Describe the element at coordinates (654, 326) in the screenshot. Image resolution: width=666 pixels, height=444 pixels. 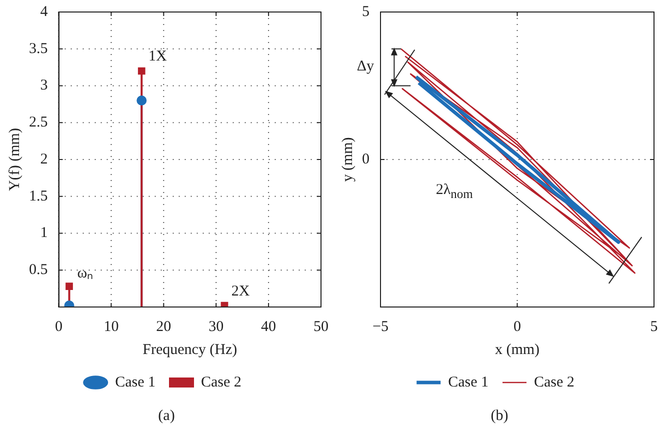
I see `x-tick-label: 5` at that location.